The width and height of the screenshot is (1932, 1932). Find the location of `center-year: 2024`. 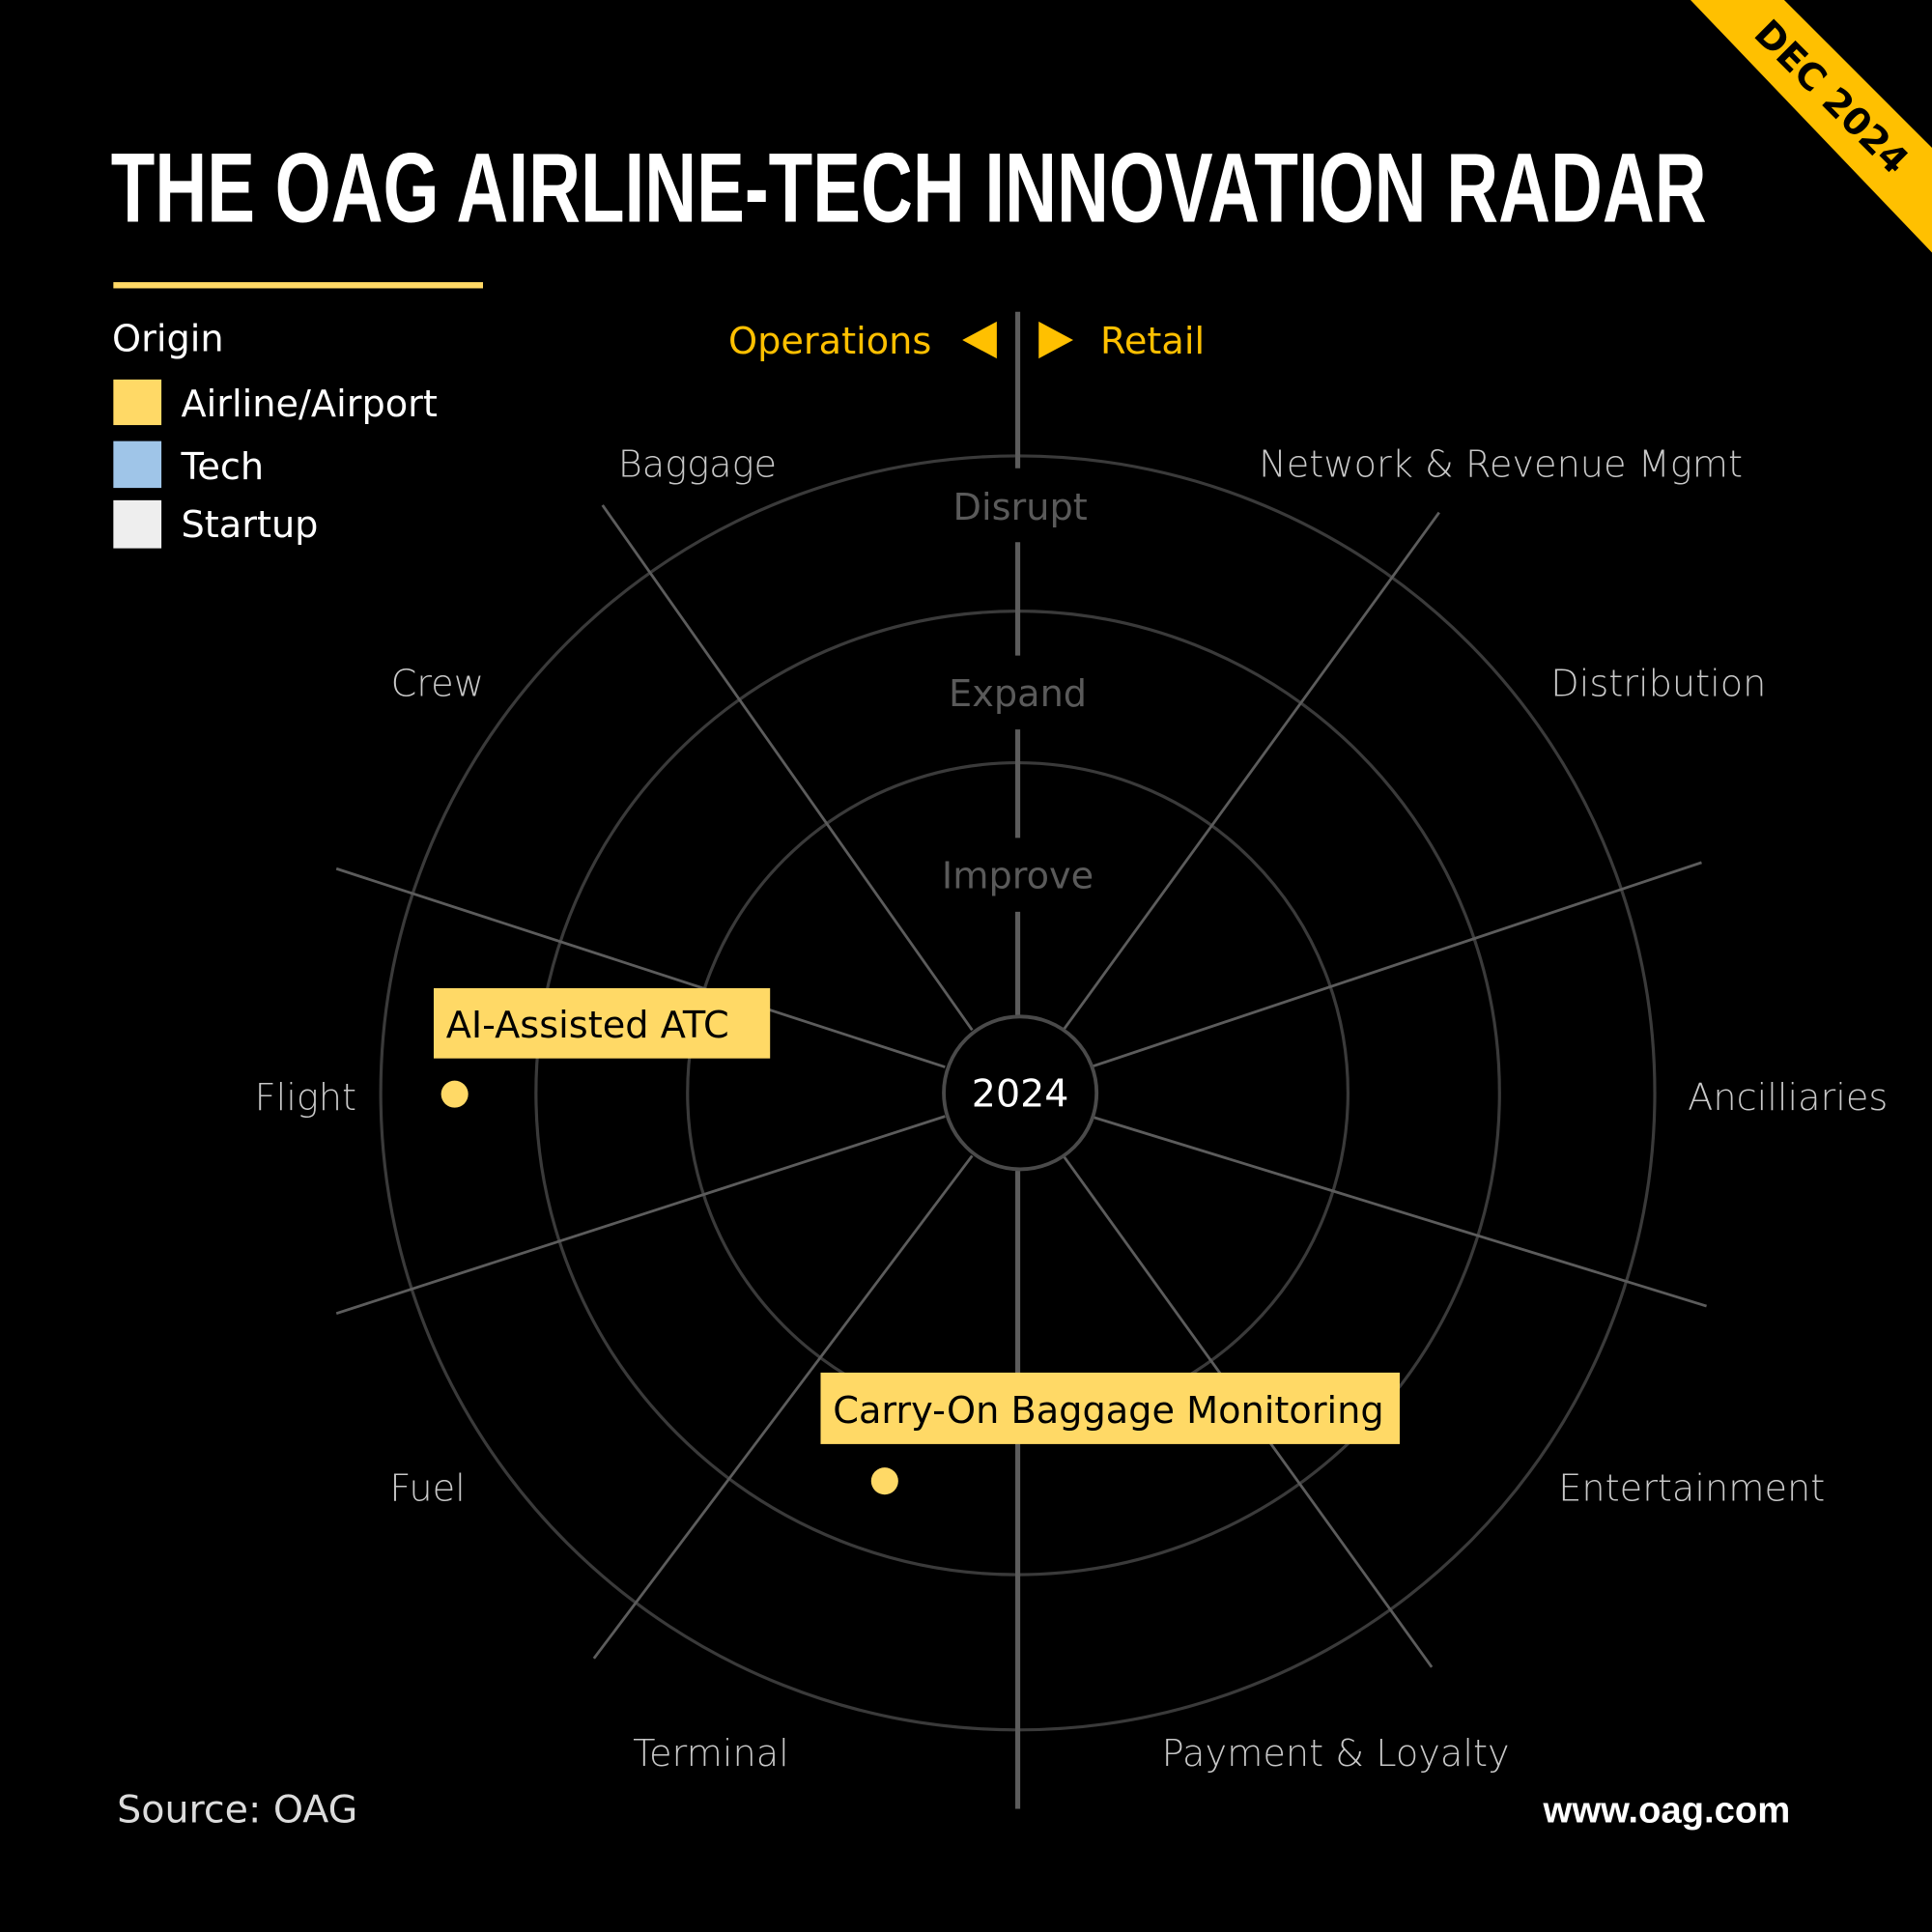

center-year: 2024 is located at coordinates (1021, 1093).